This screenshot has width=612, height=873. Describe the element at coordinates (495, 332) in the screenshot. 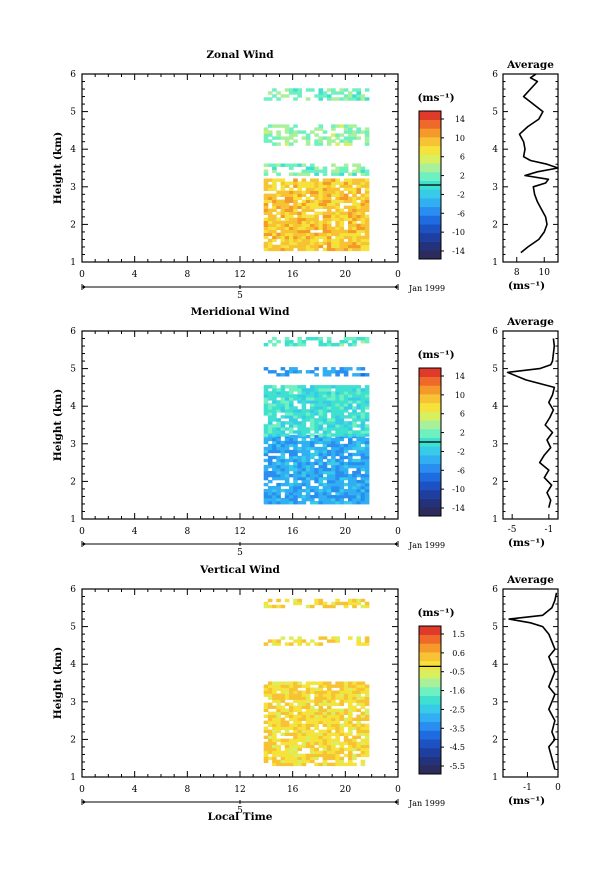

I see `average-y-tick-label: 6` at that location.